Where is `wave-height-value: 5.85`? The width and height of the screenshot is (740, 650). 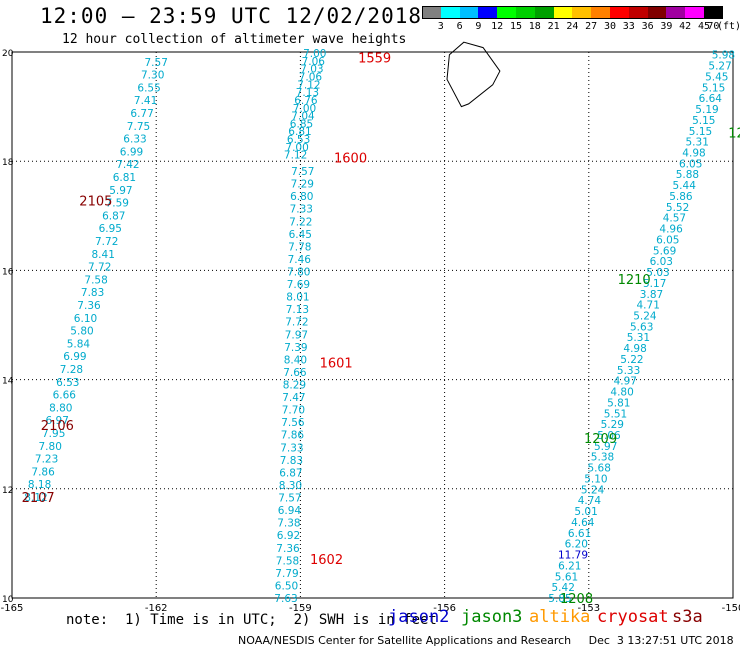
wave-height-value: 5.85 is located at coordinates (559, 599).